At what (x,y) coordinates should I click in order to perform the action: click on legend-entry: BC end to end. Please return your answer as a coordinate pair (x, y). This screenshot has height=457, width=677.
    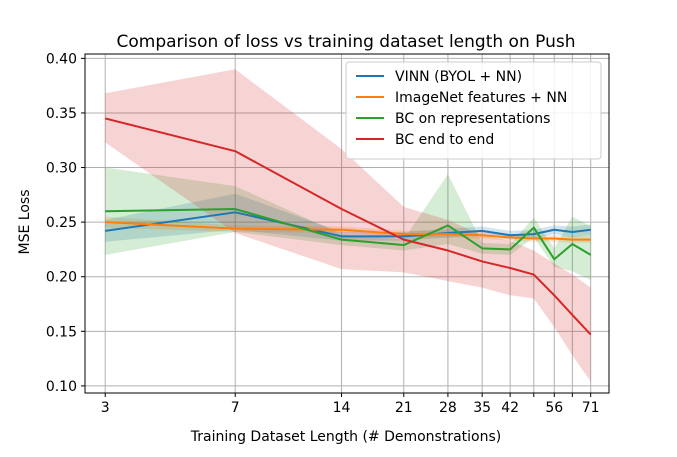
    Looking at the image, I should click on (444, 140).